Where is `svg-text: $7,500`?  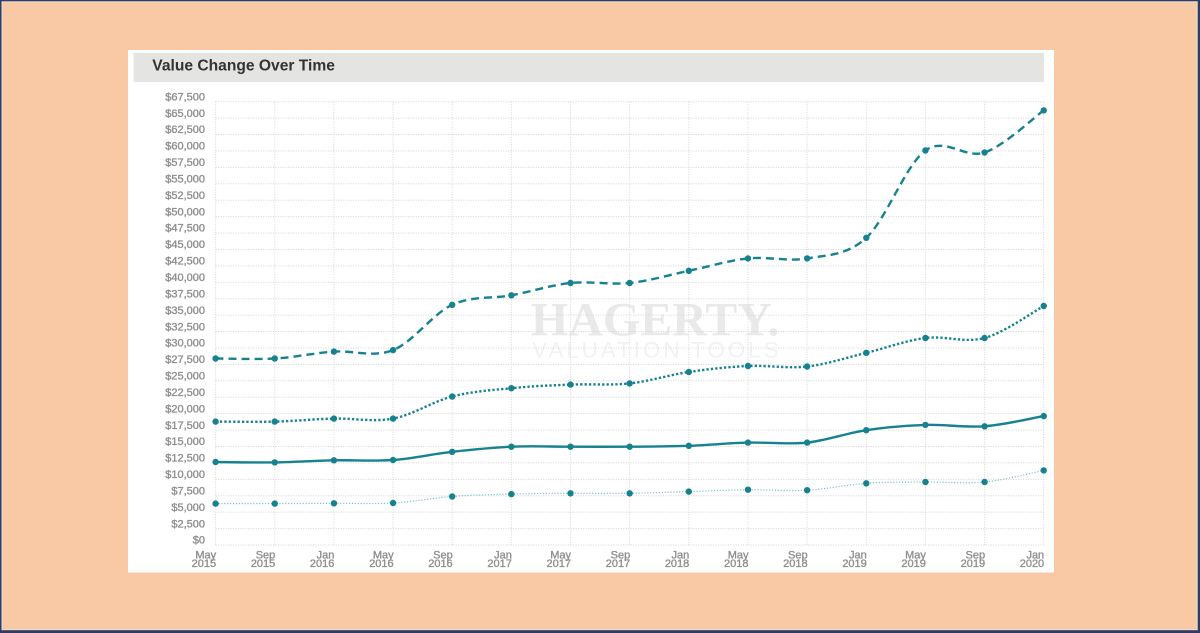
svg-text: $7,500 is located at coordinates (188, 491).